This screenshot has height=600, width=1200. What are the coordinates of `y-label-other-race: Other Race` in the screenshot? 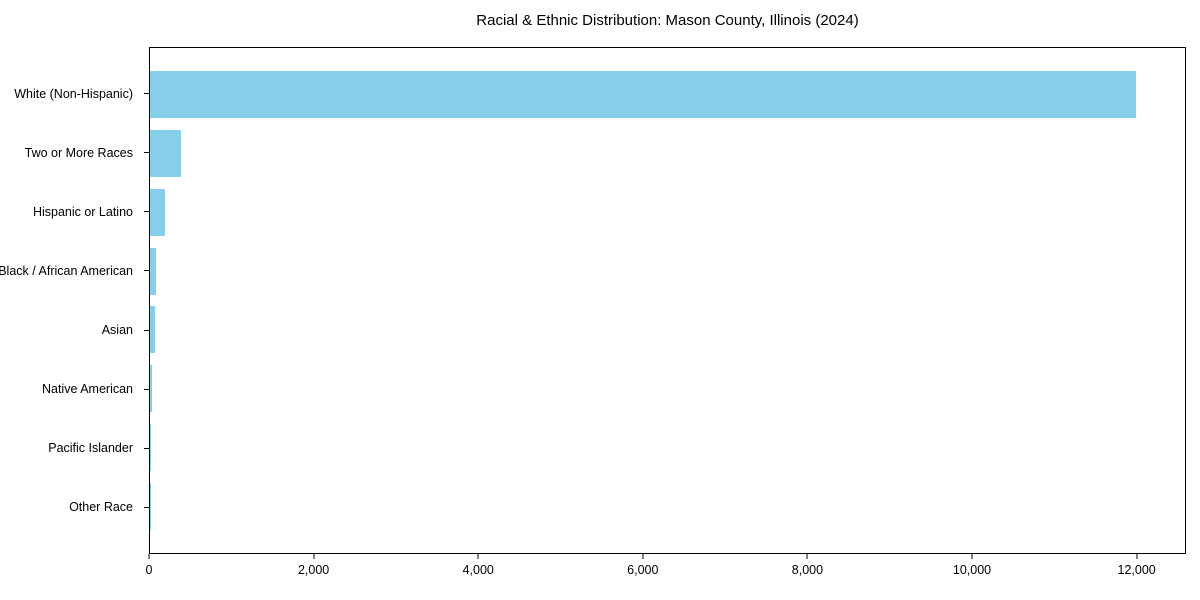 It's located at (101, 507).